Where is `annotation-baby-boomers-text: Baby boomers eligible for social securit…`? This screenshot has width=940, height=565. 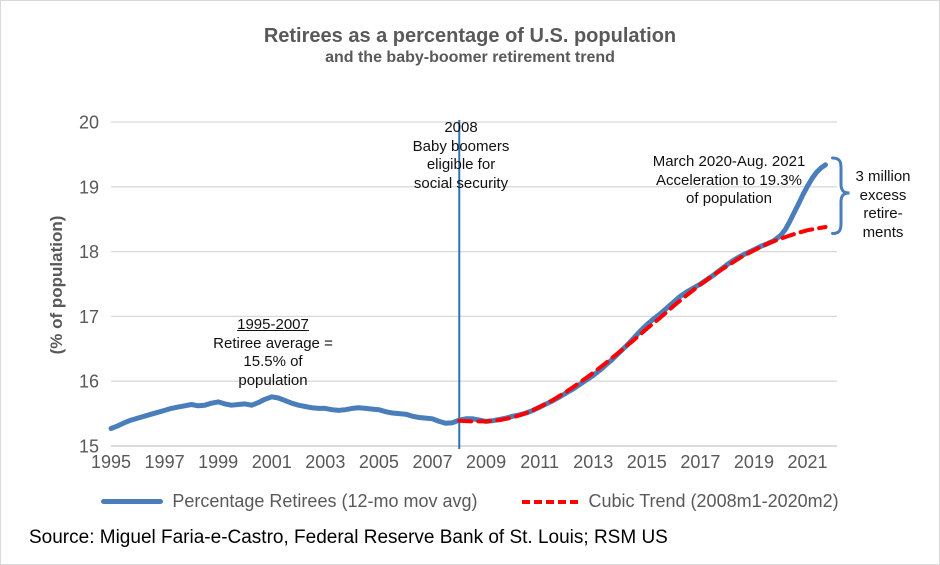
annotation-baby-boomers-text: Baby boomers eligible for social securit… is located at coordinates (461, 165).